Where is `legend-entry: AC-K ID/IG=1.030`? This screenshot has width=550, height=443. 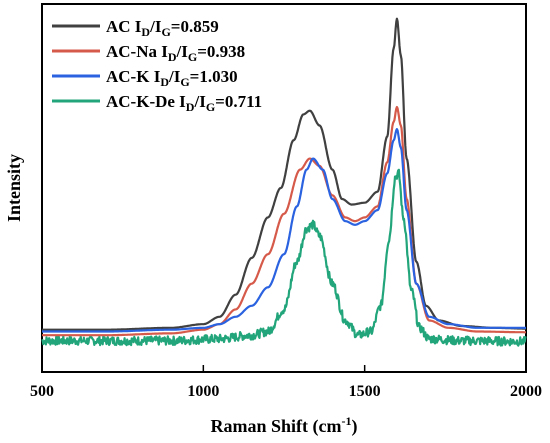
legend-entry: AC-K ID/IG=1.030 is located at coordinates (172, 78).